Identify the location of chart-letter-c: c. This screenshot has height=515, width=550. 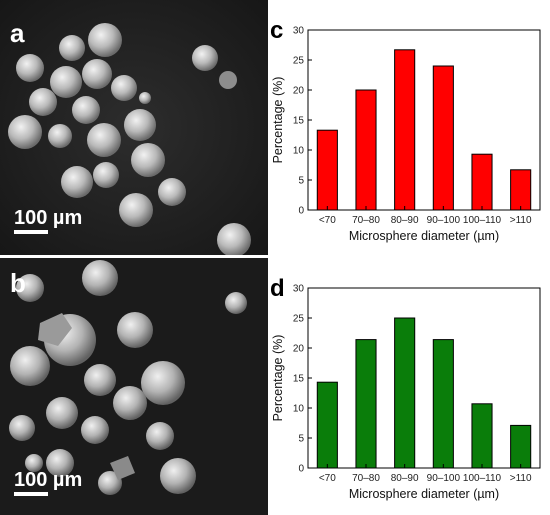
(276, 30).